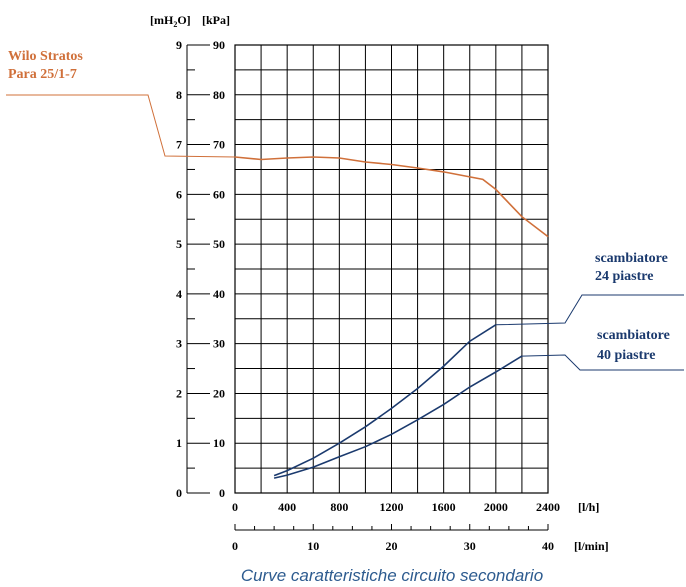 The image size is (686, 587). I want to click on y-tick-label-mh2o: 7, so click(179, 145).